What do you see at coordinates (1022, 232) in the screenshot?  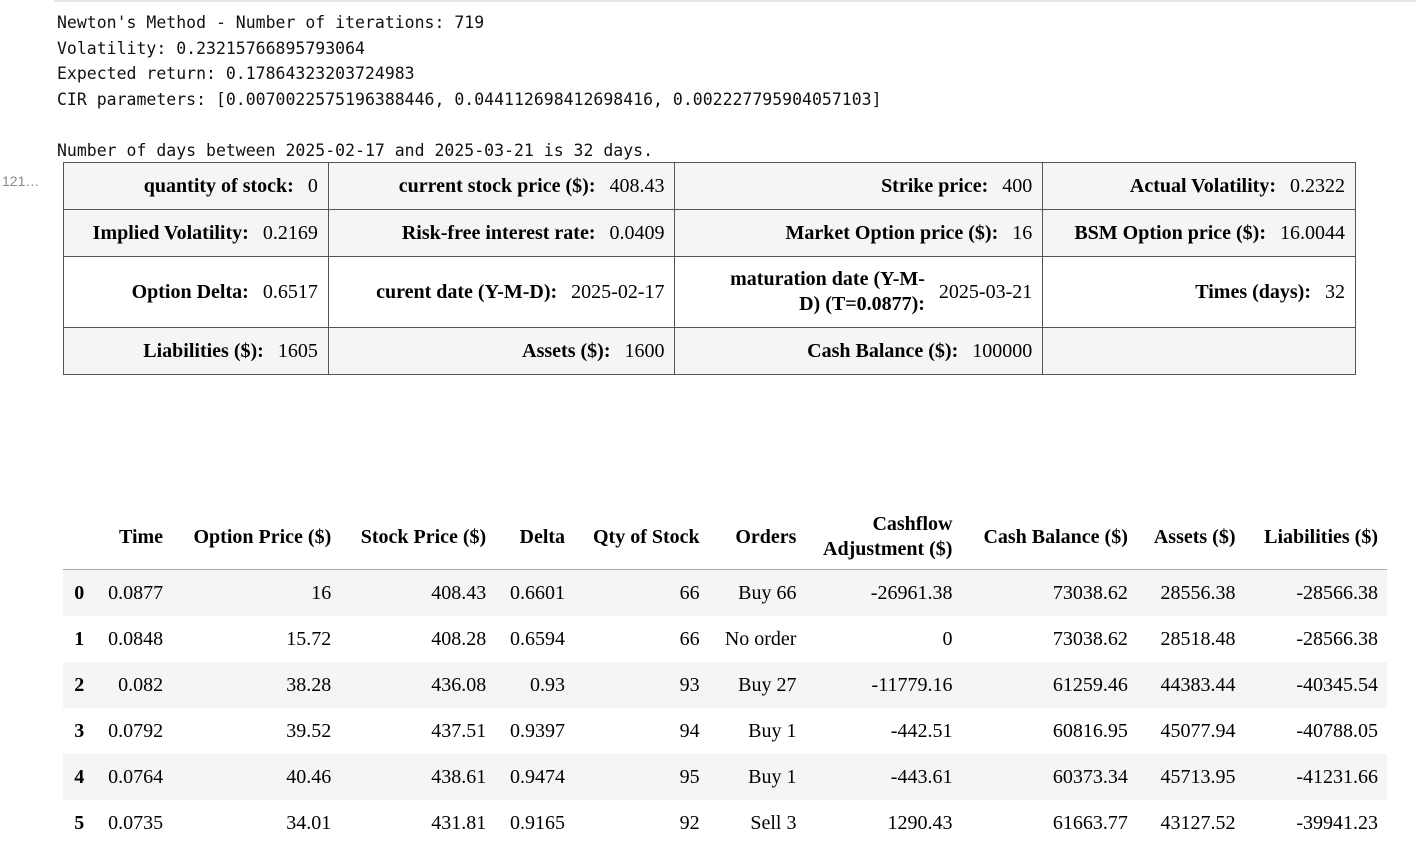 I see `parameter-value: 16` at bounding box center [1022, 232].